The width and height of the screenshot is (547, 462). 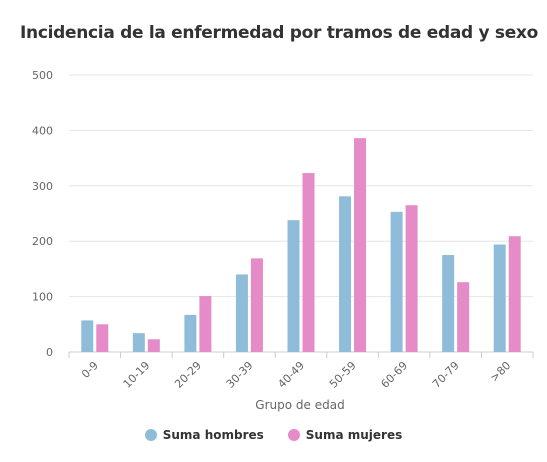 What do you see at coordinates (293, 435) in the screenshot?
I see `legend-marker-mujeres` at bounding box center [293, 435].